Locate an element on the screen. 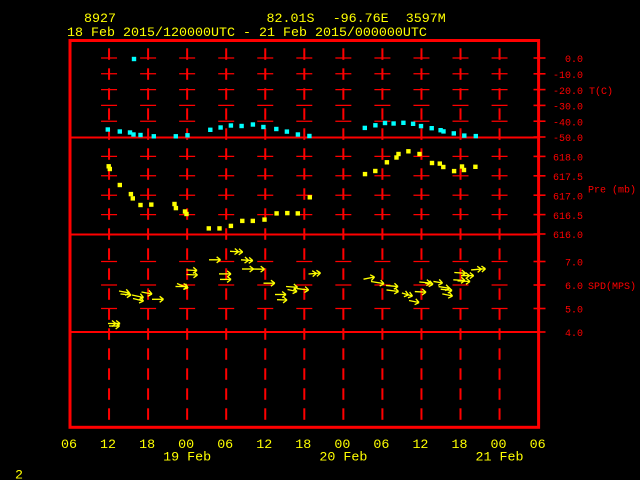 The width and height of the screenshot is (640, 480). svg-text: 7.0 is located at coordinates (574, 264).